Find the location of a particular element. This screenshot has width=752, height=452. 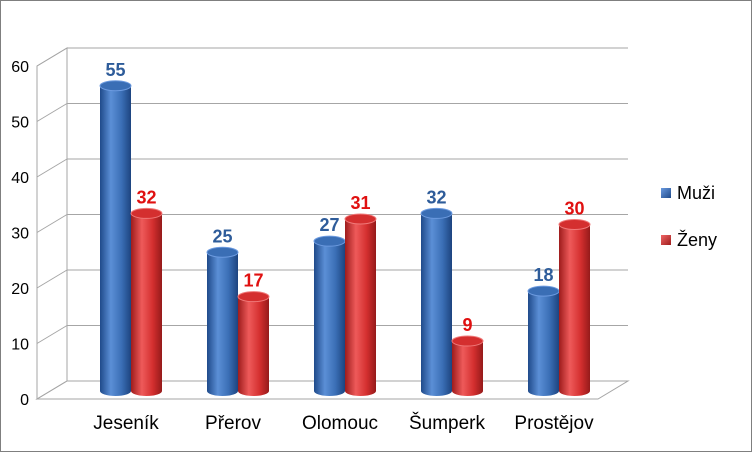

data-label: 31 is located at coordinates (360, 203).